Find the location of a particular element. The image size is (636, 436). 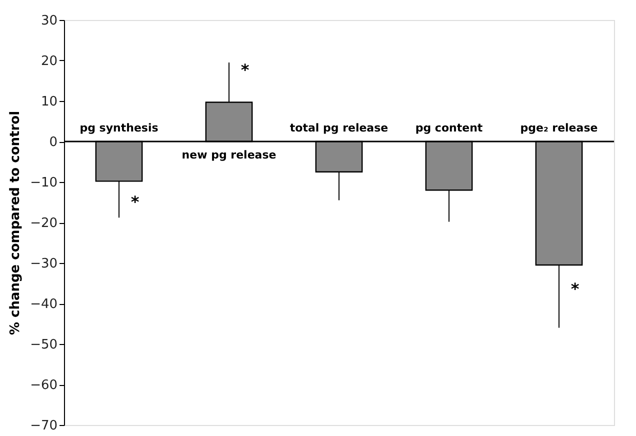

x-tick-label: pg synthesis is located at coordinates (119, 128).